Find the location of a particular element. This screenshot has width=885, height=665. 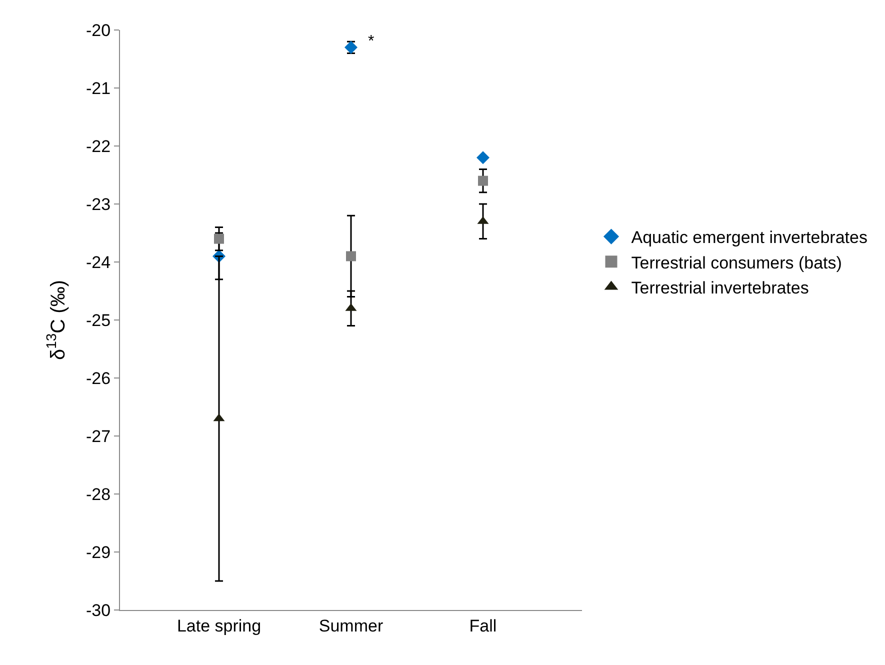

x-tick-label: Late spring is located at coordinates (219, 626).